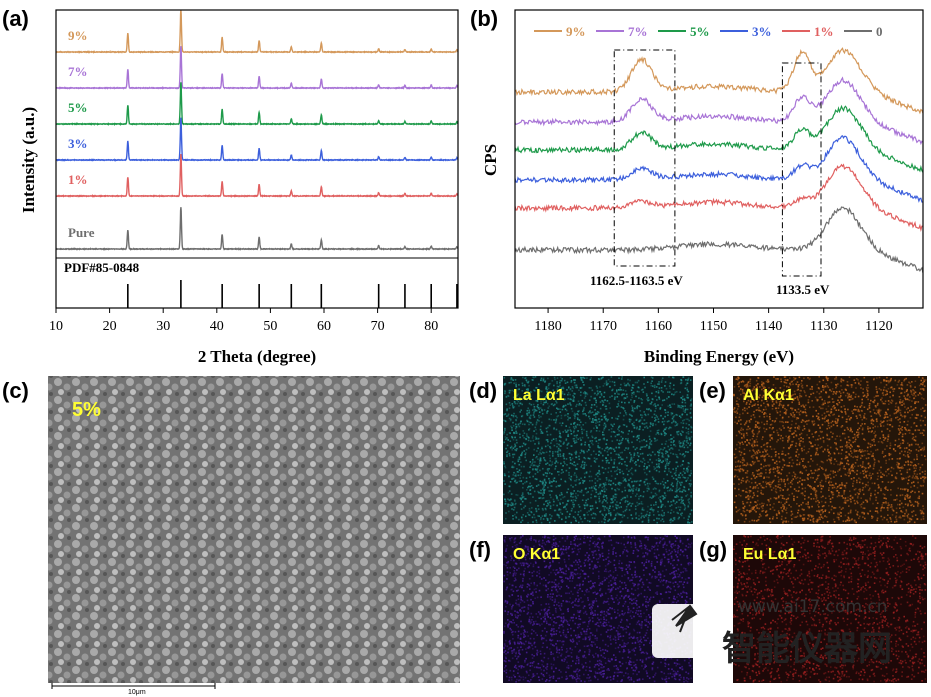  I want to click on xps-legend-label: 0, so click(879, 31).